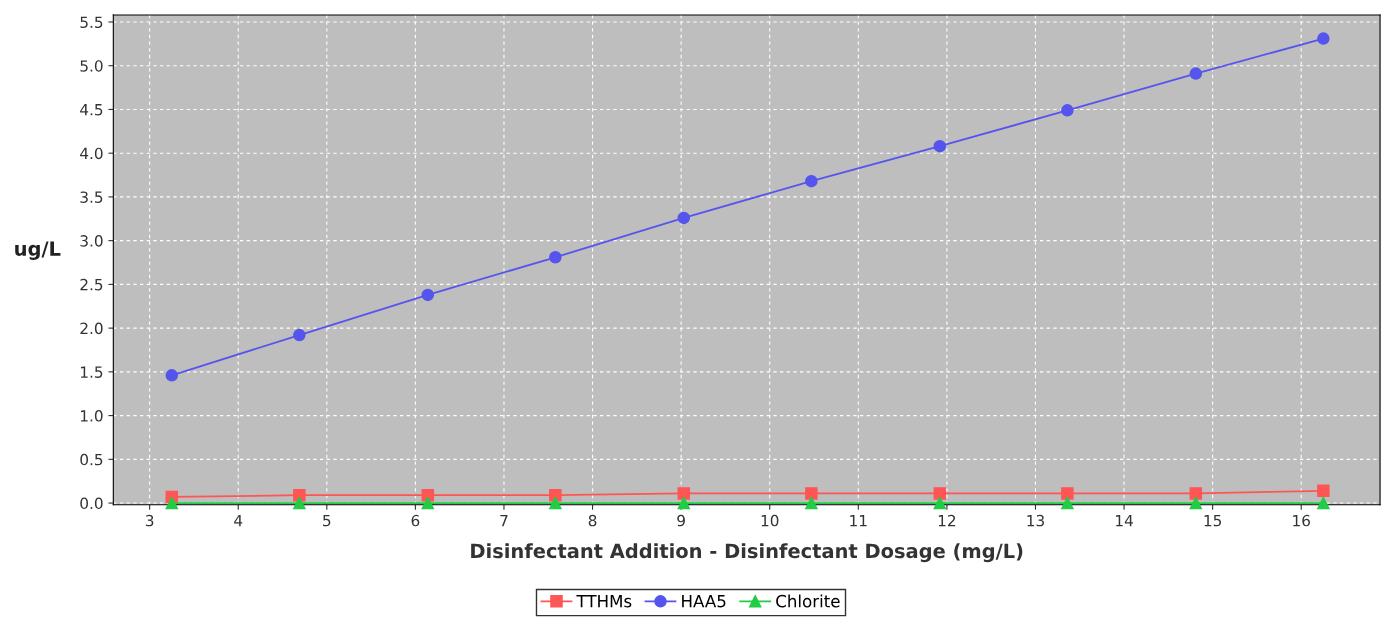 The image size is (1382, 624). I want to click on y-tick-label: 4.5, so click(91, 110).